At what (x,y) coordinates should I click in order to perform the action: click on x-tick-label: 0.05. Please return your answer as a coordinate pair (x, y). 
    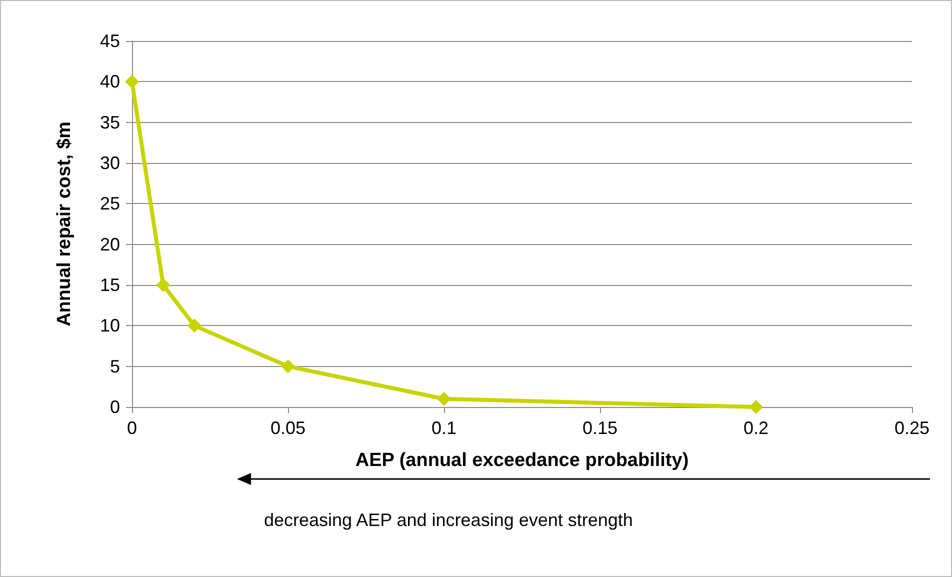
    Looking at the image, I should click on (288, 428).